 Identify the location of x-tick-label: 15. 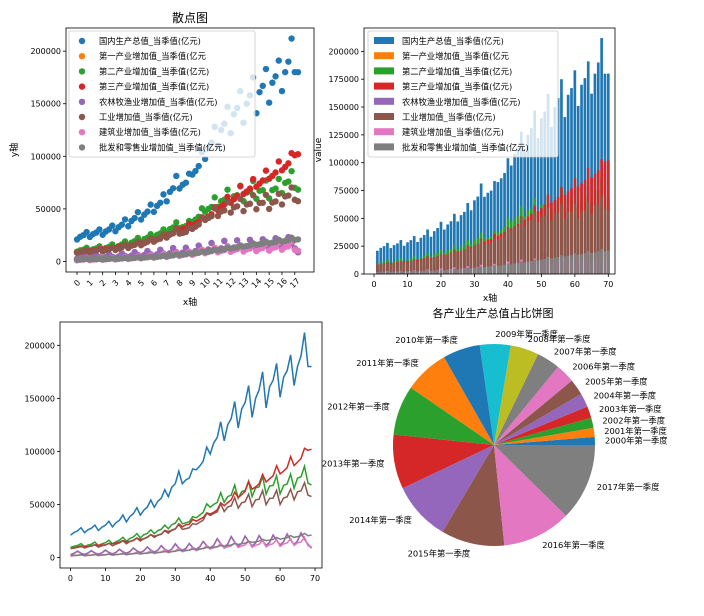
(270, 283).